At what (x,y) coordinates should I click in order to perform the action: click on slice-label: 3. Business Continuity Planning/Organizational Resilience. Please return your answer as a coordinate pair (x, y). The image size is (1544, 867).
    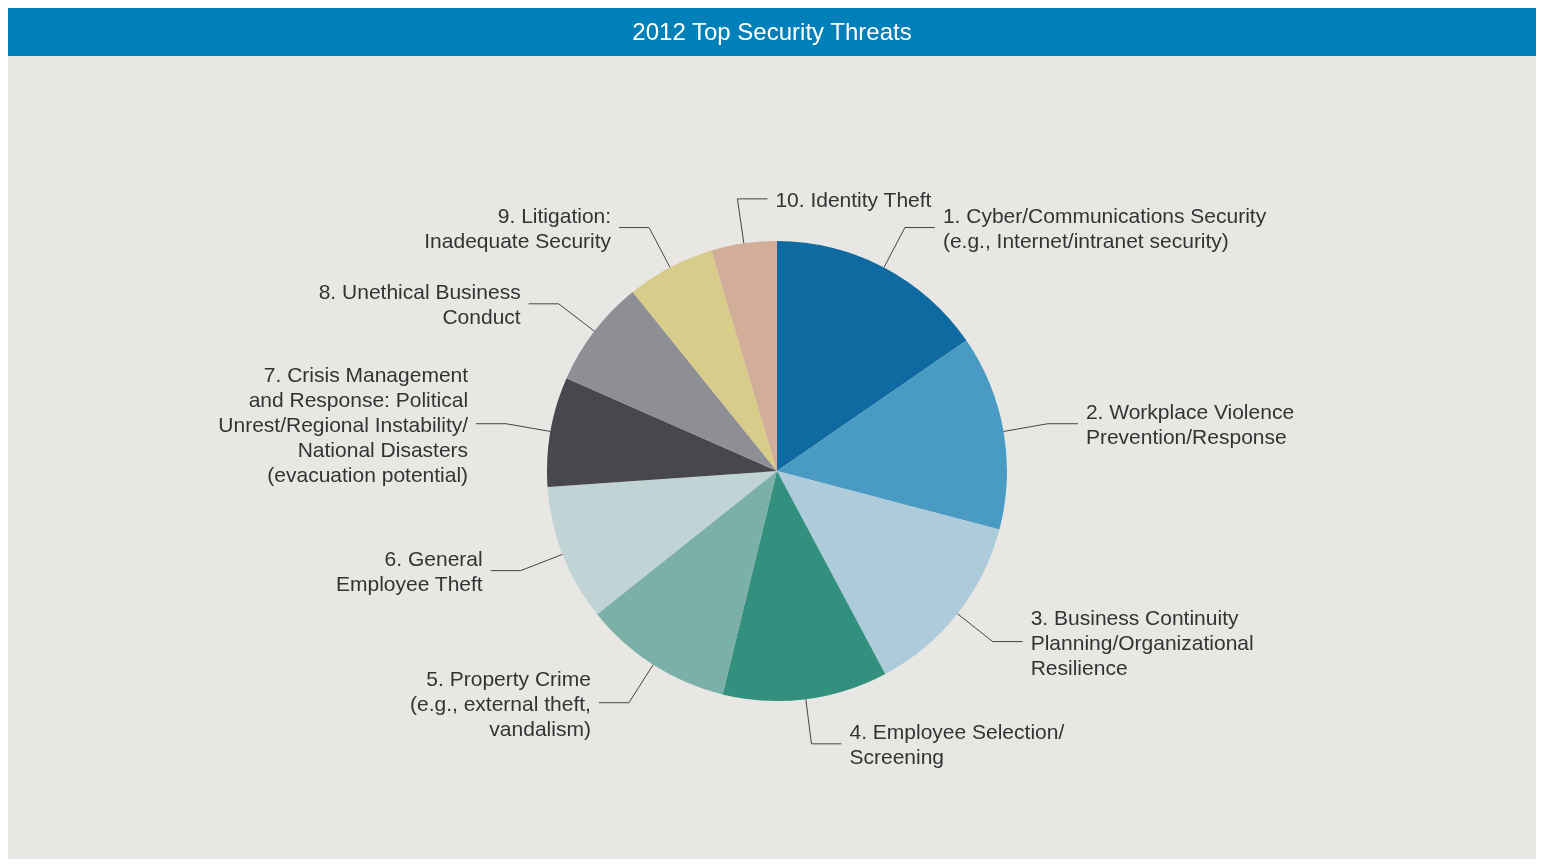
    Looking at the image, I should click on (1142, 642).